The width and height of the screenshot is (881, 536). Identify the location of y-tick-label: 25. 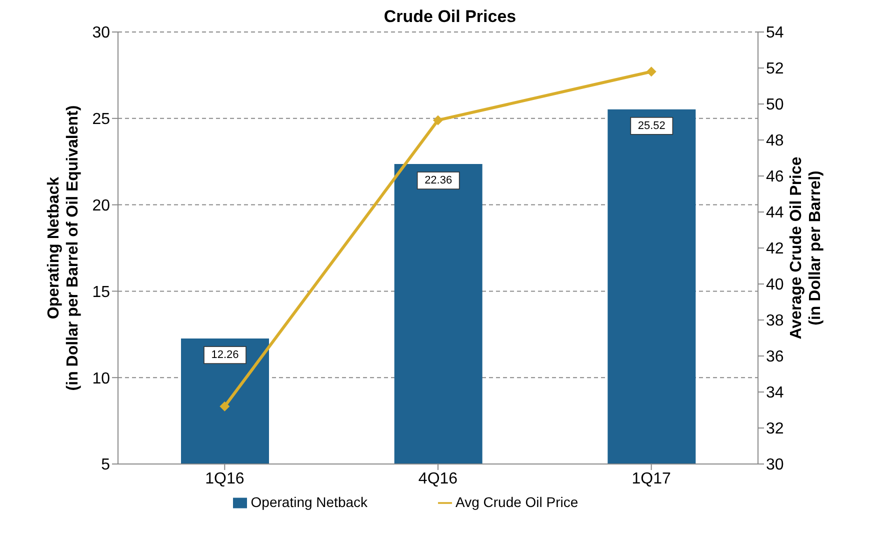
(101, 119).